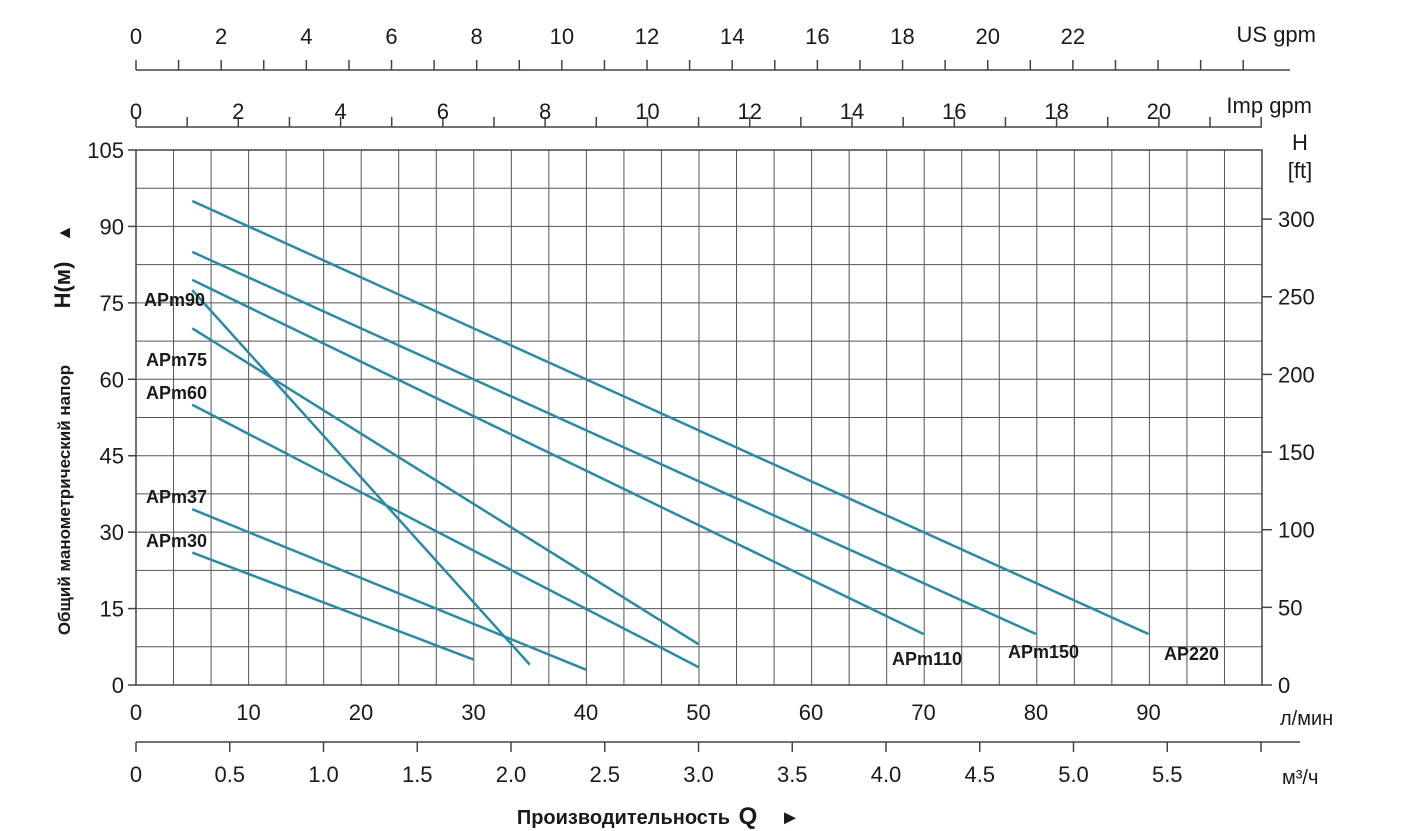  What do you see at coordinates (732, 36) in the screenshot?
I see `us-gpm-tick-label: 14` at bounding box center [732, 36].